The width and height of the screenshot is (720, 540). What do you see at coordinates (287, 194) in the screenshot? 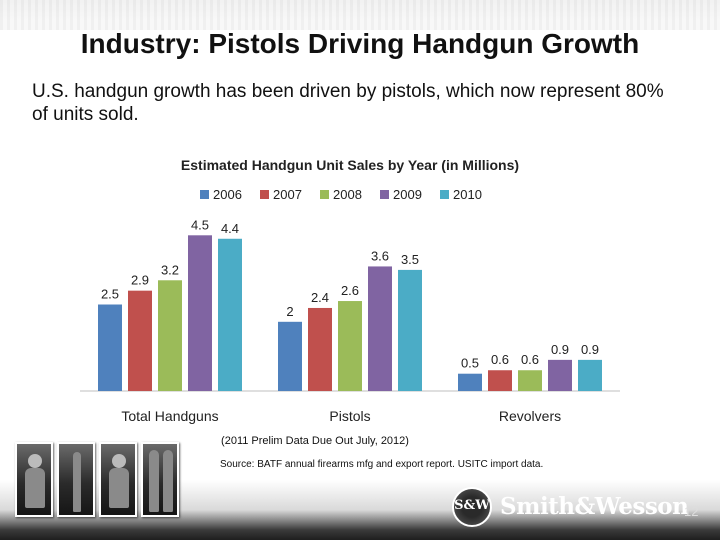
I see `legend-label: 2007` at bounding box center [287, 194].